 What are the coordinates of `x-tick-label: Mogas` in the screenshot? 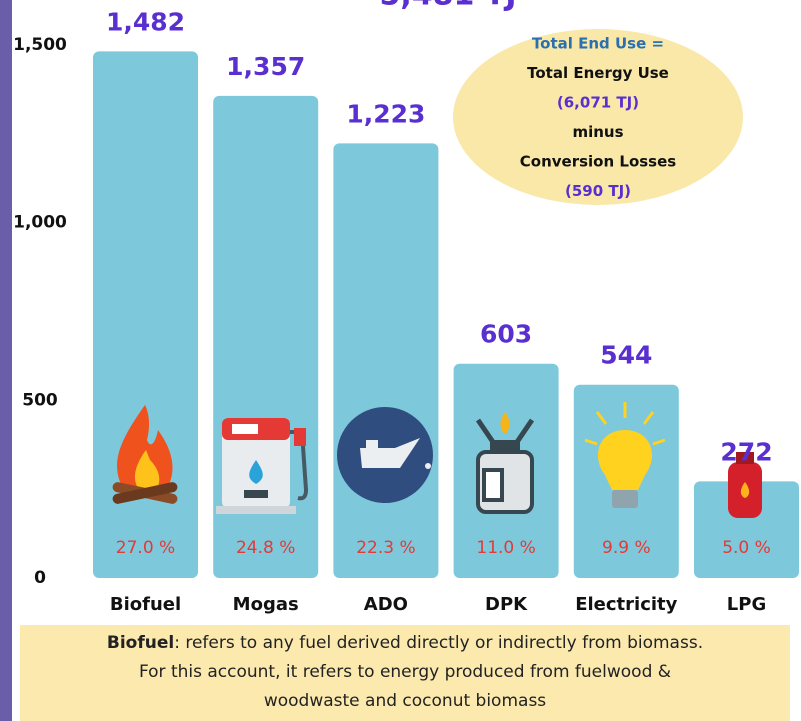 It's located at (266, 604).